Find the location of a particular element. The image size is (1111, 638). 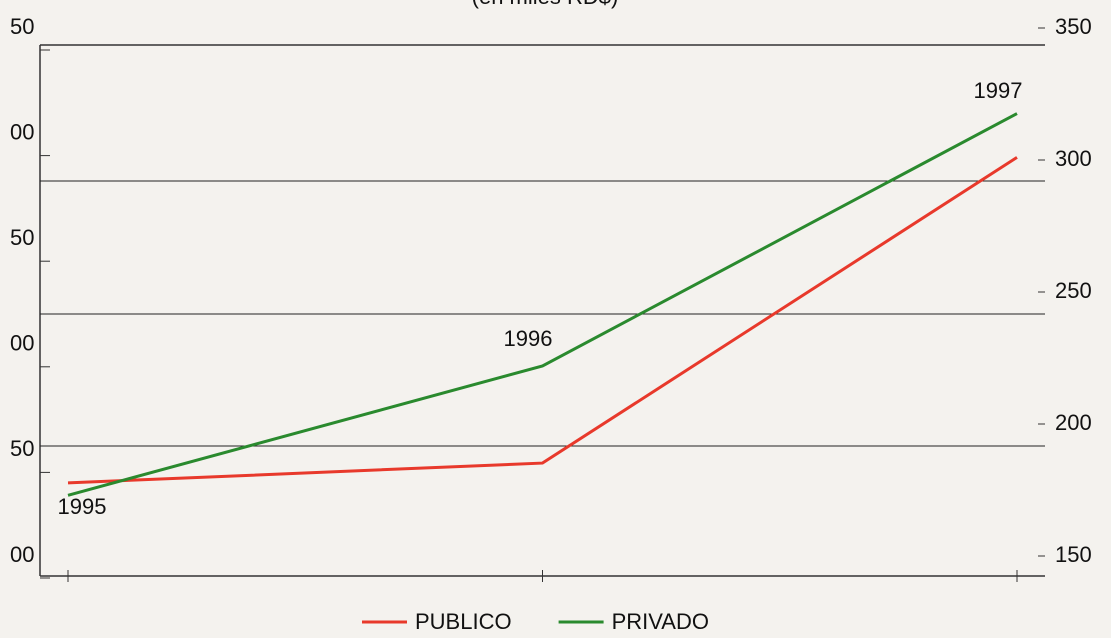

y2-tick-label: 350 is located at coordinates (1073, 26).